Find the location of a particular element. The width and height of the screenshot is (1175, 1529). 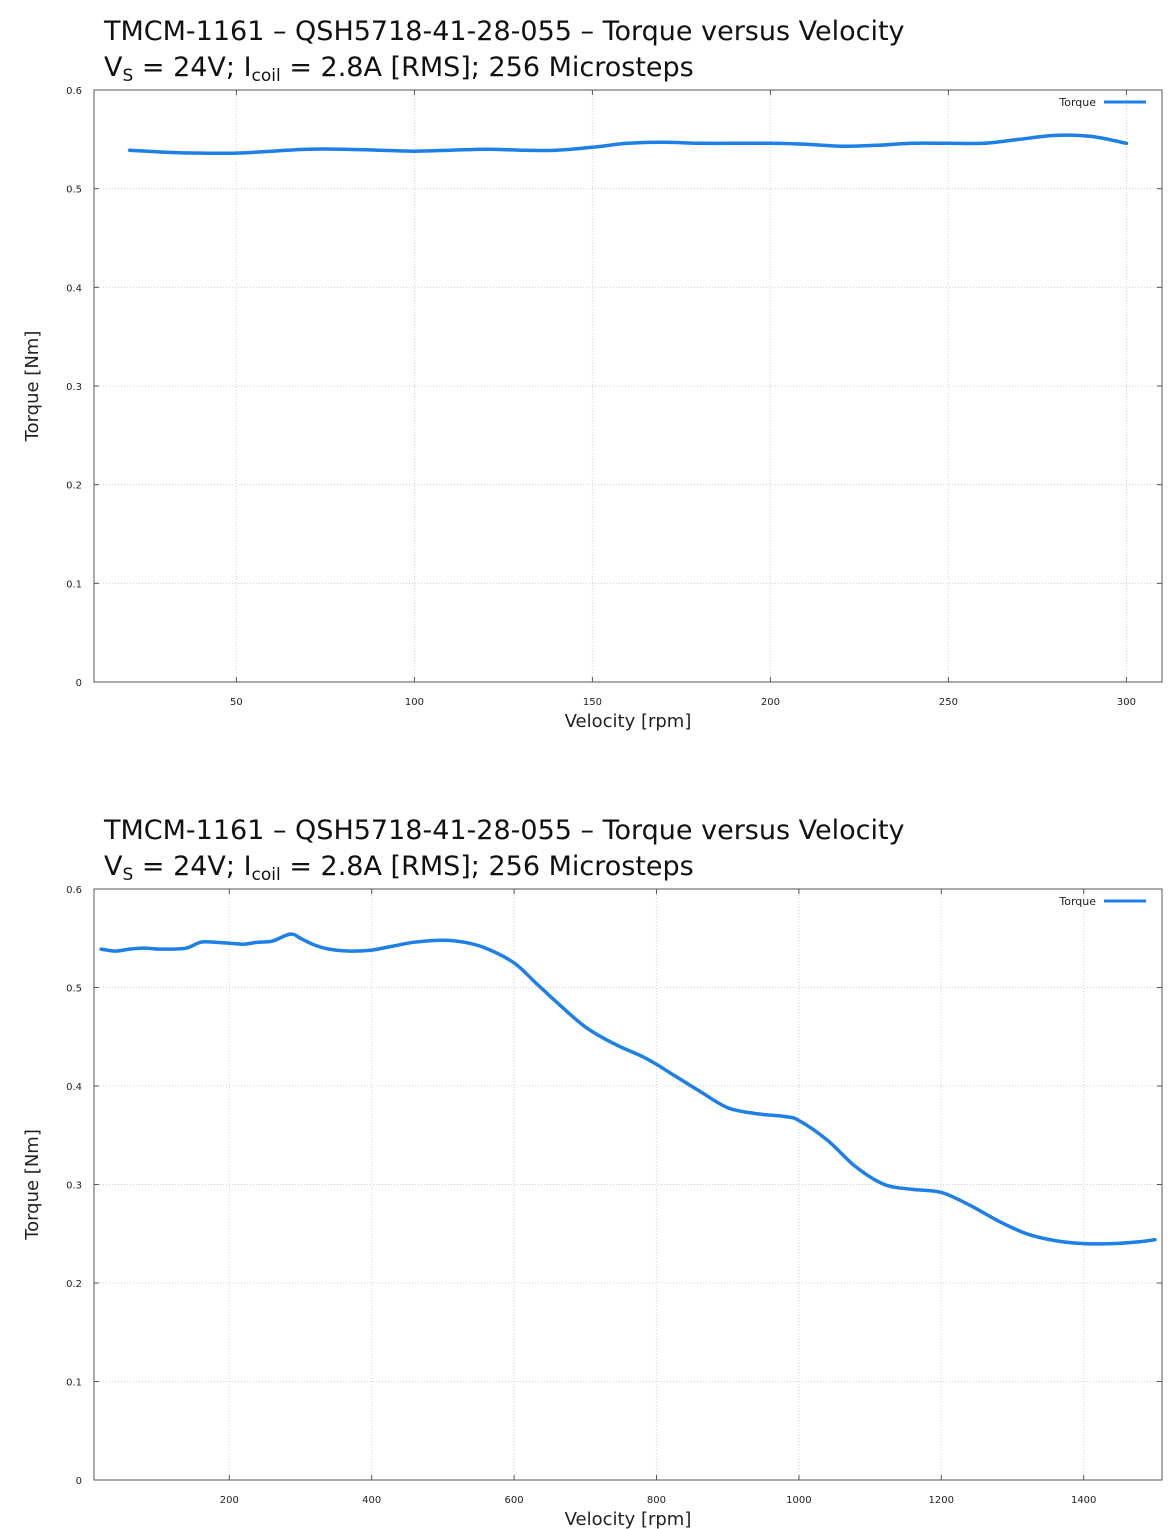

x-tick-label: 800 is located at coordinates (656, 1500).